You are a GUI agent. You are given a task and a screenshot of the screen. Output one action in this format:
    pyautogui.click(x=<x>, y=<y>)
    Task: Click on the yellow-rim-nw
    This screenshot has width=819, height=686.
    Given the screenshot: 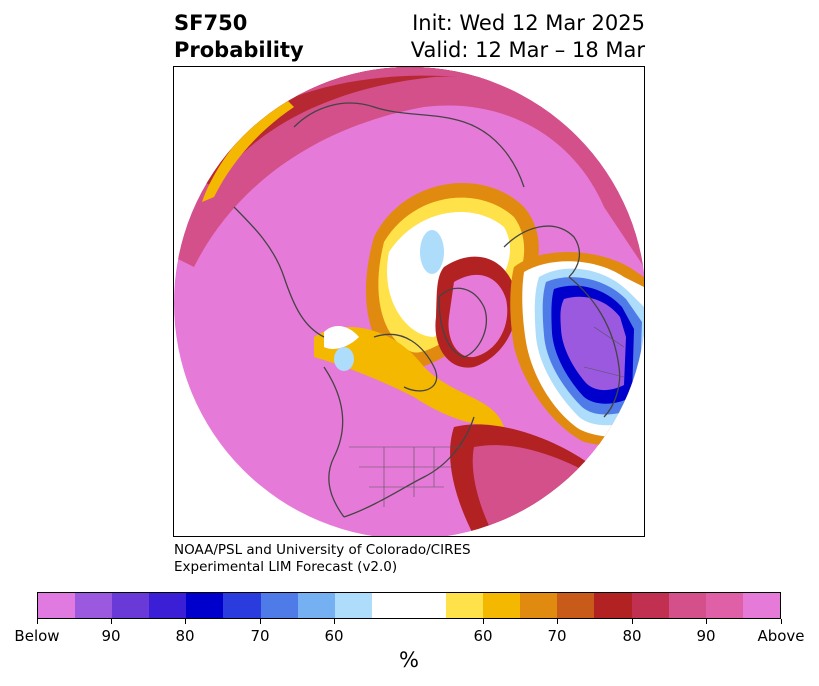 What is the action you would take?
    pyautogui.click(x=248, y=149)
    